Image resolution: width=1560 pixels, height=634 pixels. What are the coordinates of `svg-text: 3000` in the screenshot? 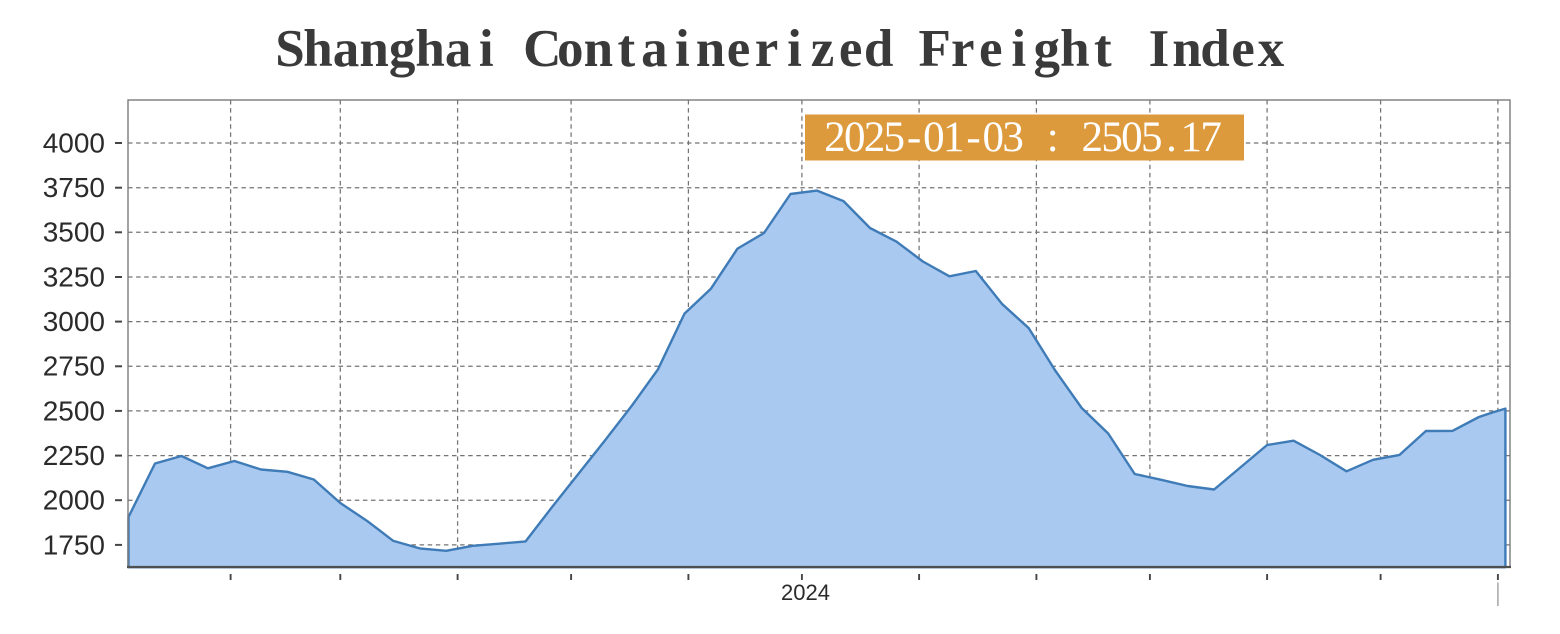 It's located at (74, 321).